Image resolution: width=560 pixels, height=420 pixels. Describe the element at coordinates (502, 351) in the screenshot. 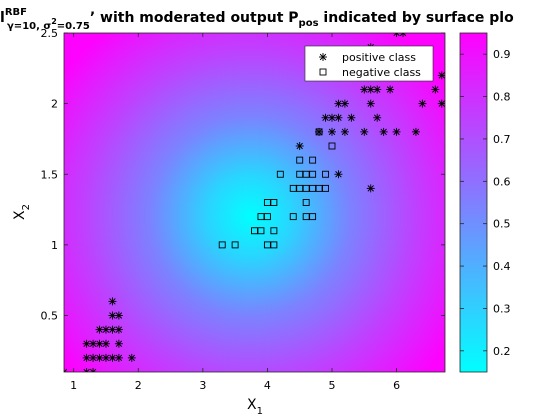

I see `colorbar-tick-label: 0.2` at that location.